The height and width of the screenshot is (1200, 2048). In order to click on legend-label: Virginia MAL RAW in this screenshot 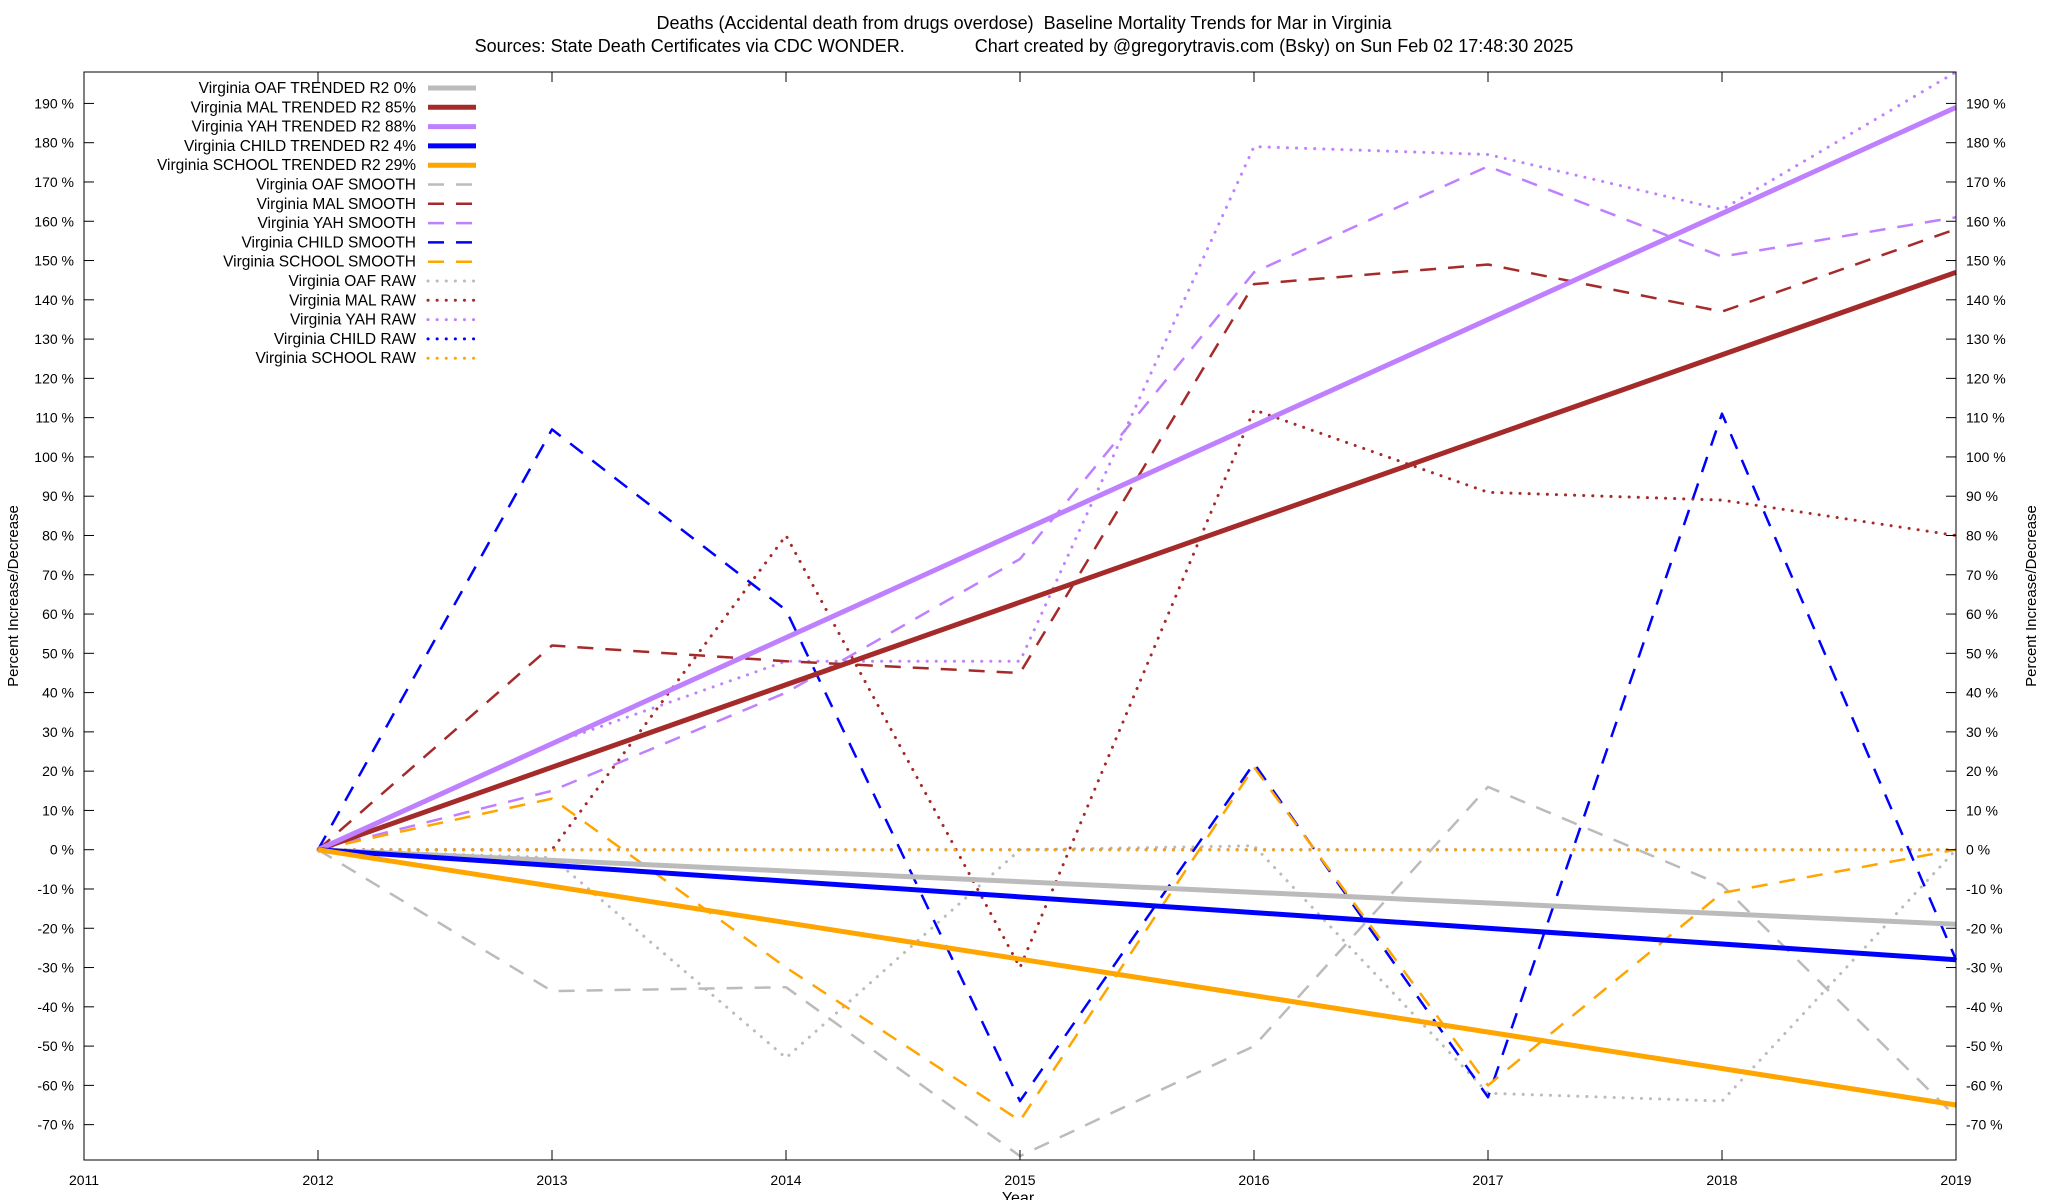, I will do `click(352, 300)`.